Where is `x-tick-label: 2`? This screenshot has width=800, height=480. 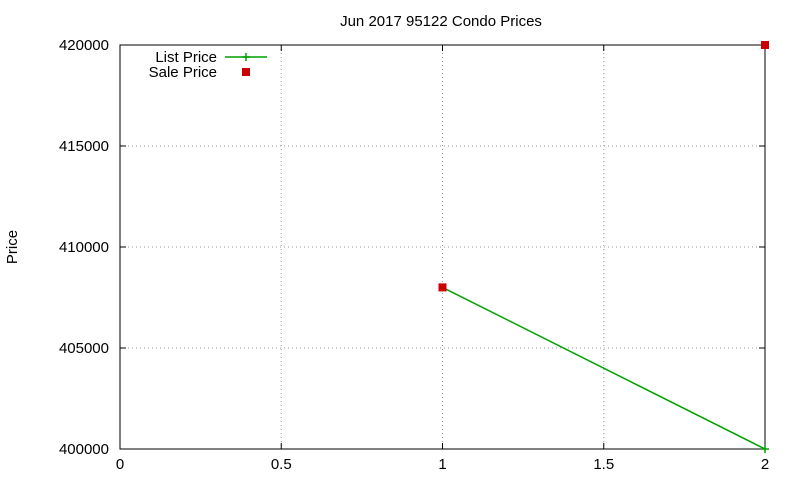 x-tick-label: 2 is located at coordinates (765, 464).